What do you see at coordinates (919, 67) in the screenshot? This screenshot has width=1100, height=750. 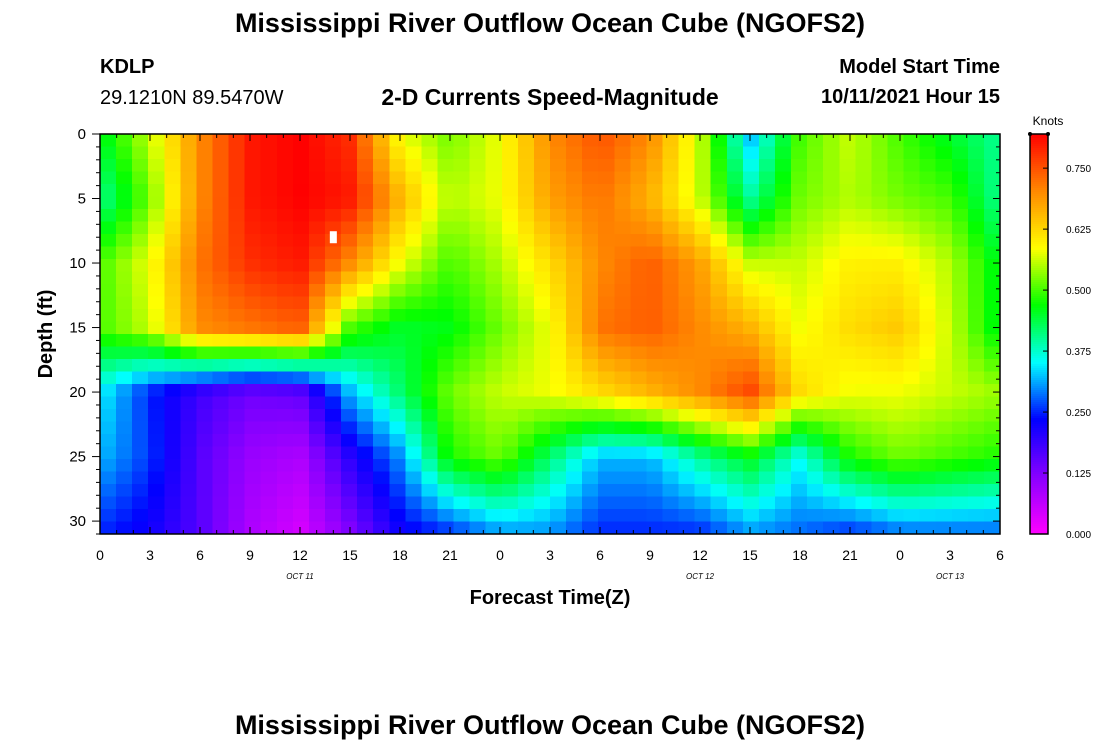 I see `model-start-label: Model Start Time` at bounding box center [919, 67].